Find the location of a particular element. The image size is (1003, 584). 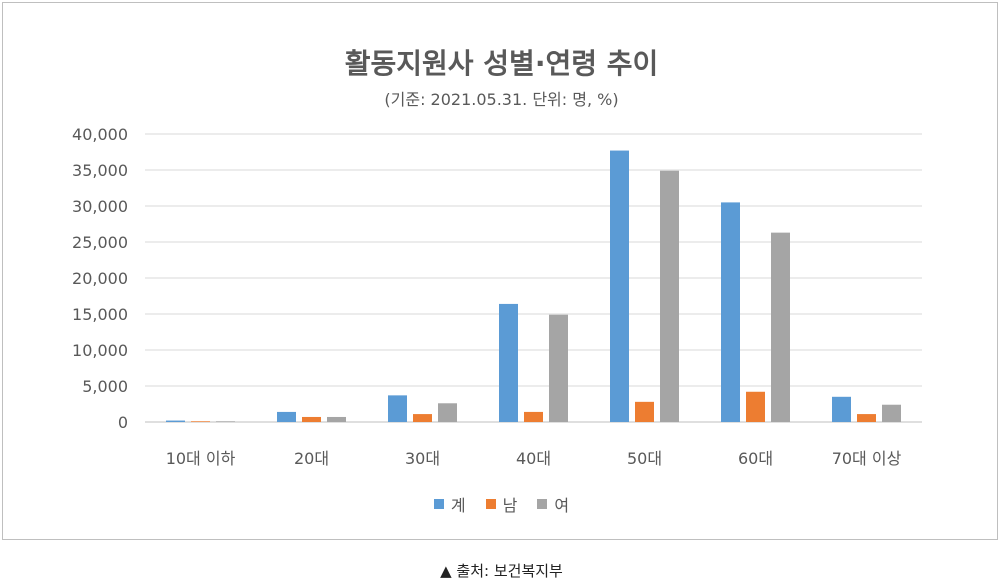

x-tick-label: 20대 is located at coordinates (311, 458).